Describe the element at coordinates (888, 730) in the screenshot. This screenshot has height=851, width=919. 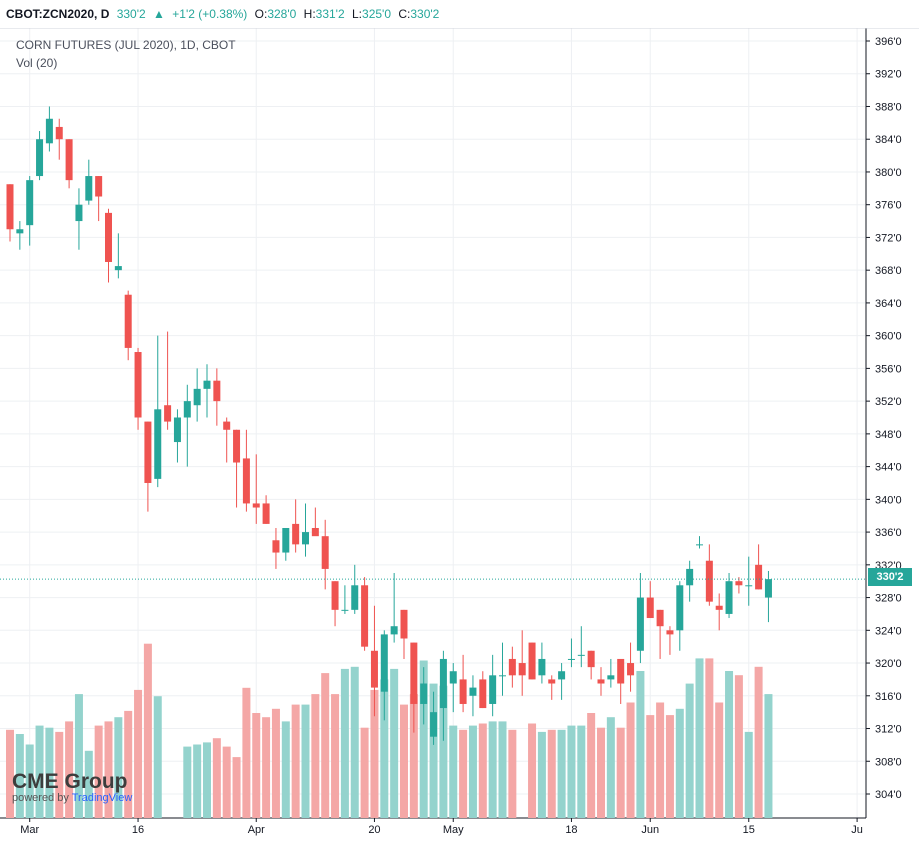
I see `price-tick-label: 312'0` at that location.